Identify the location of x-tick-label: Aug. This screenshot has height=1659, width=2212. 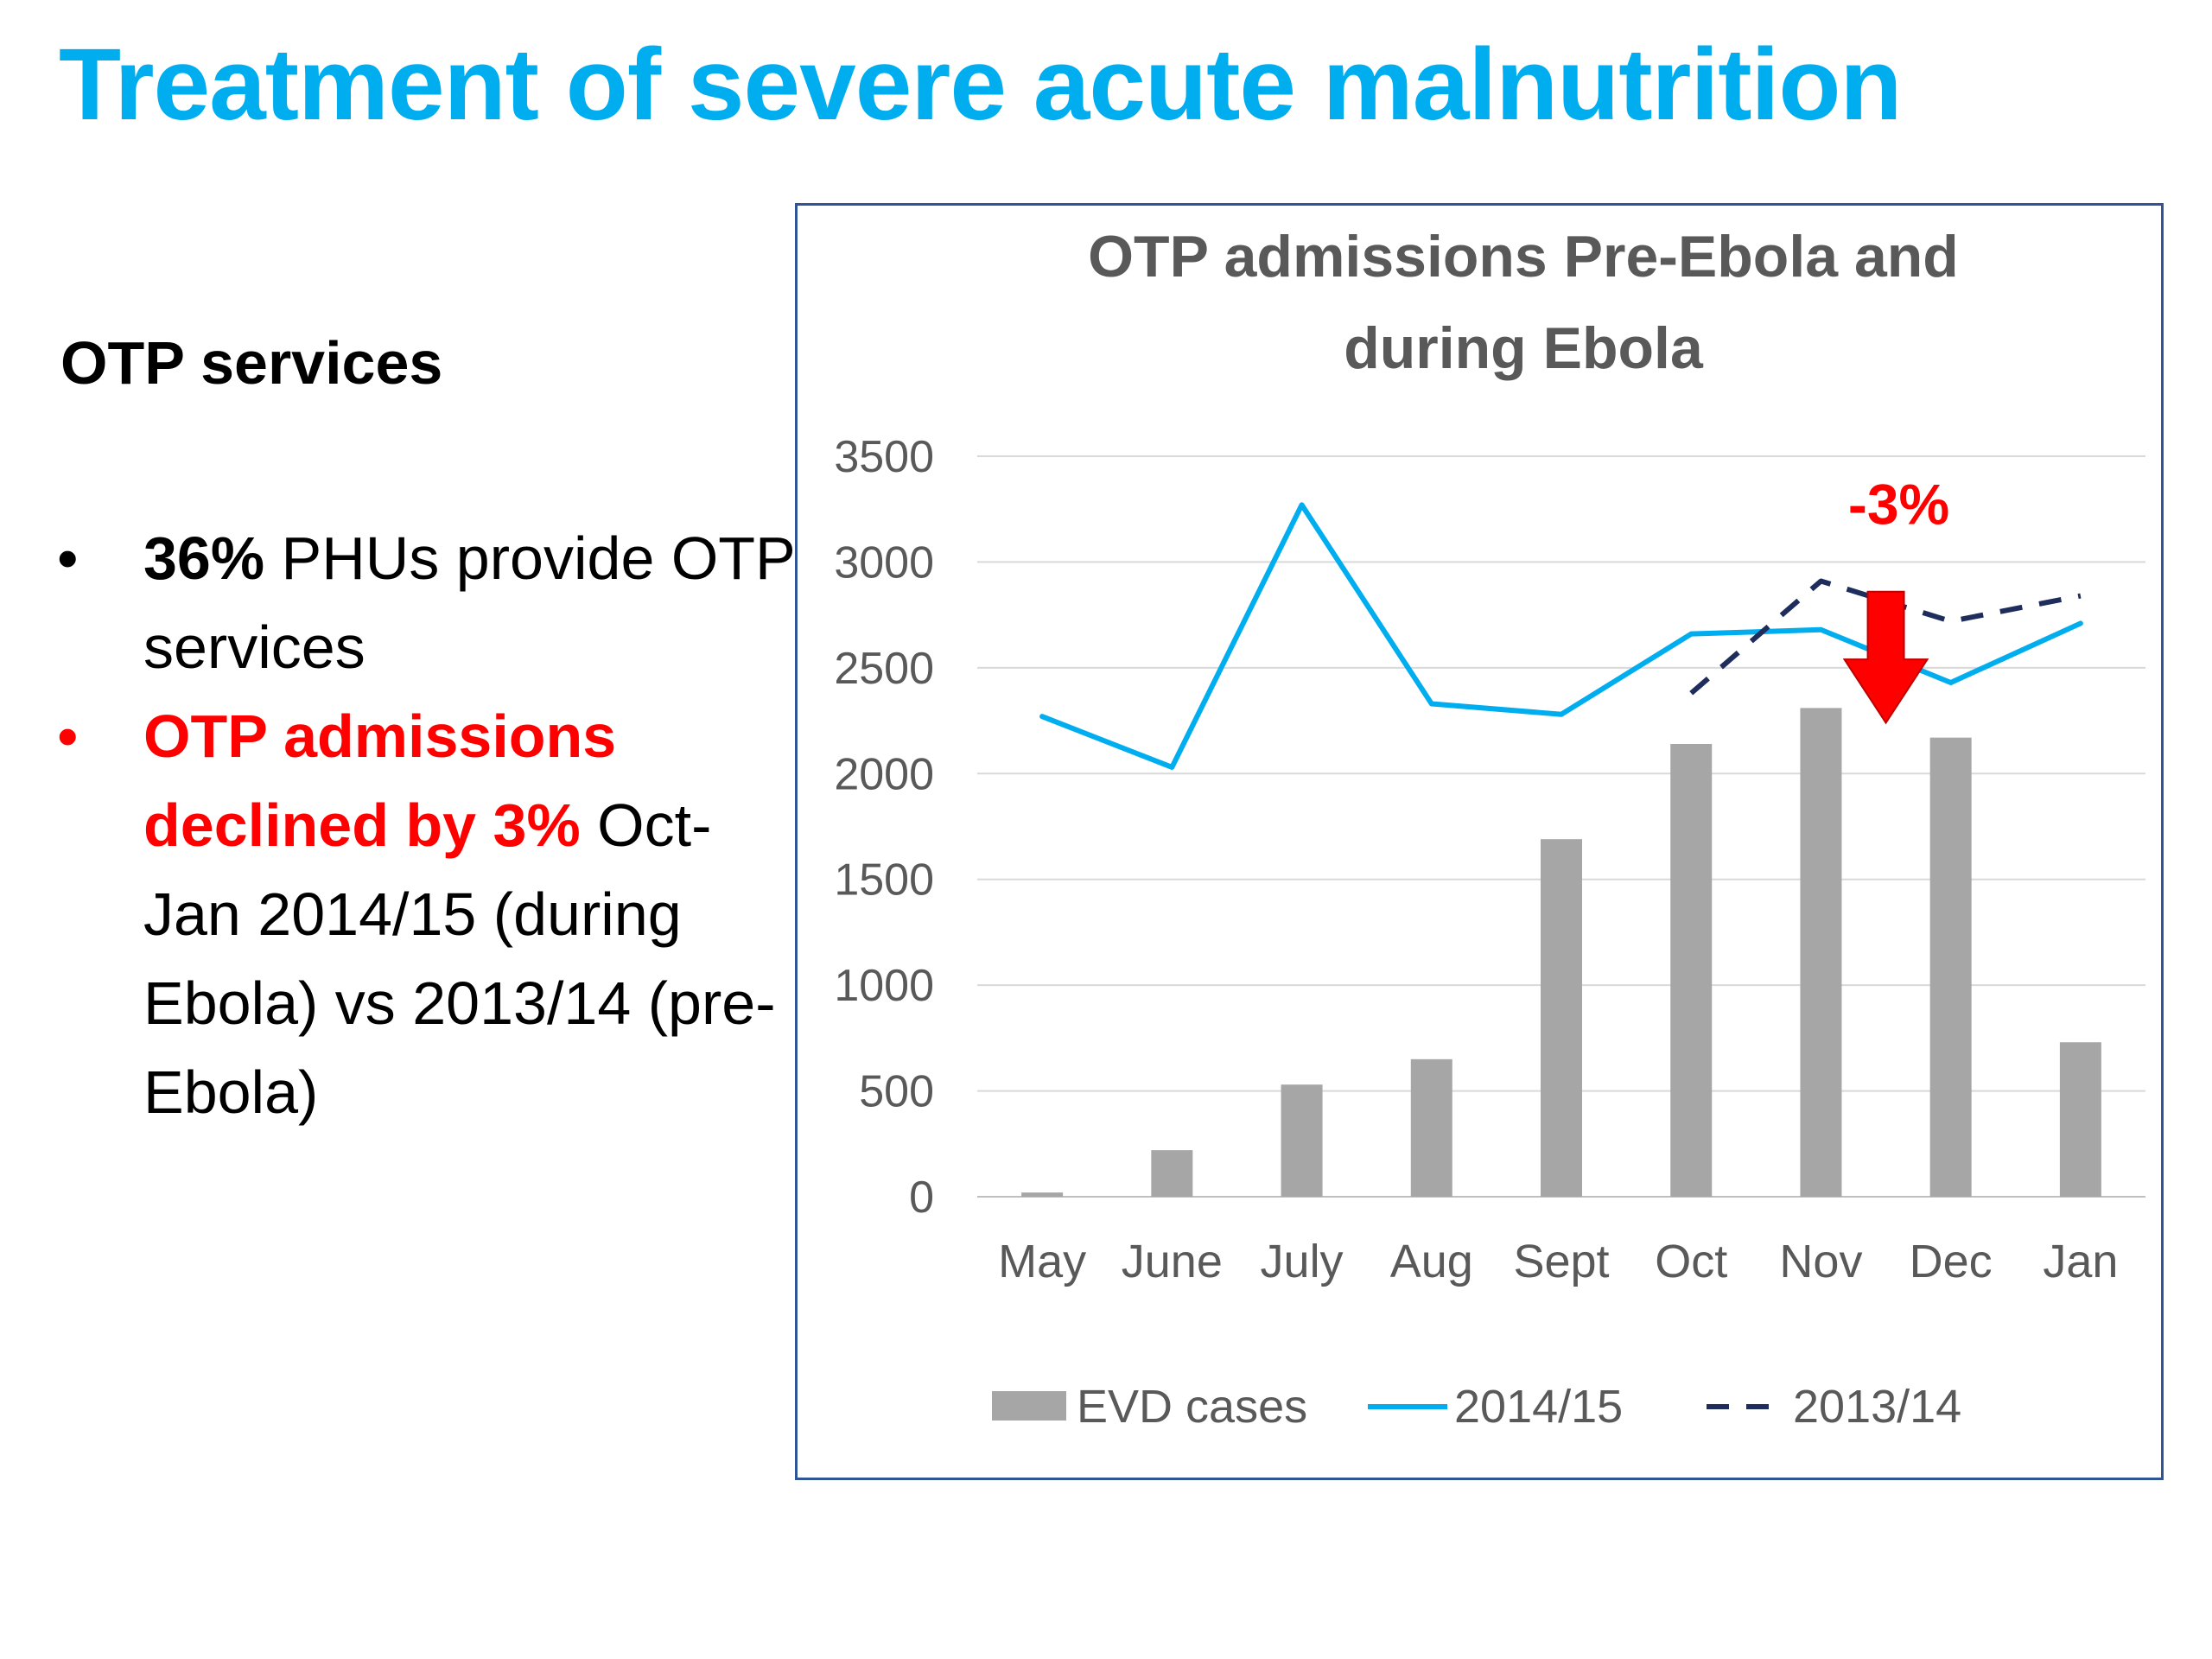
(1431, 1261).